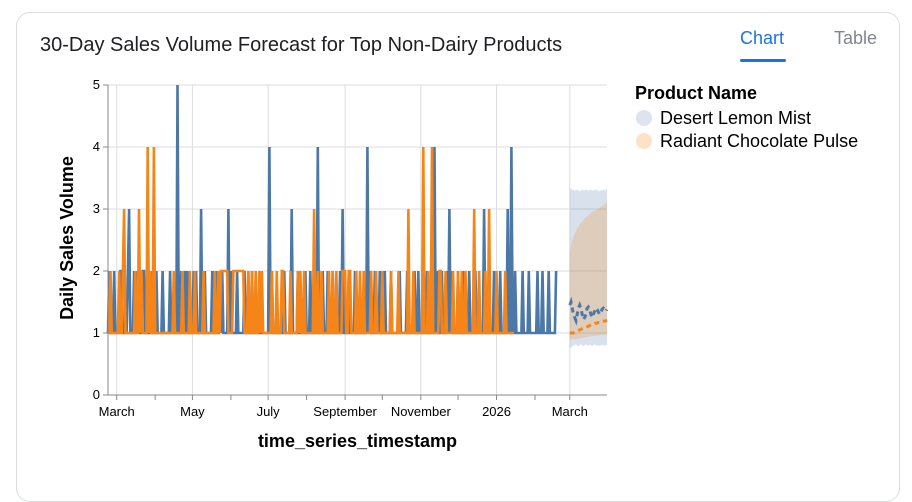 The height and width of the screenshot is (502, 912). Describe the element at coordinates (357, 441) in the screenshot. I see `x-axis-title: time_series_timestamp` at that location.